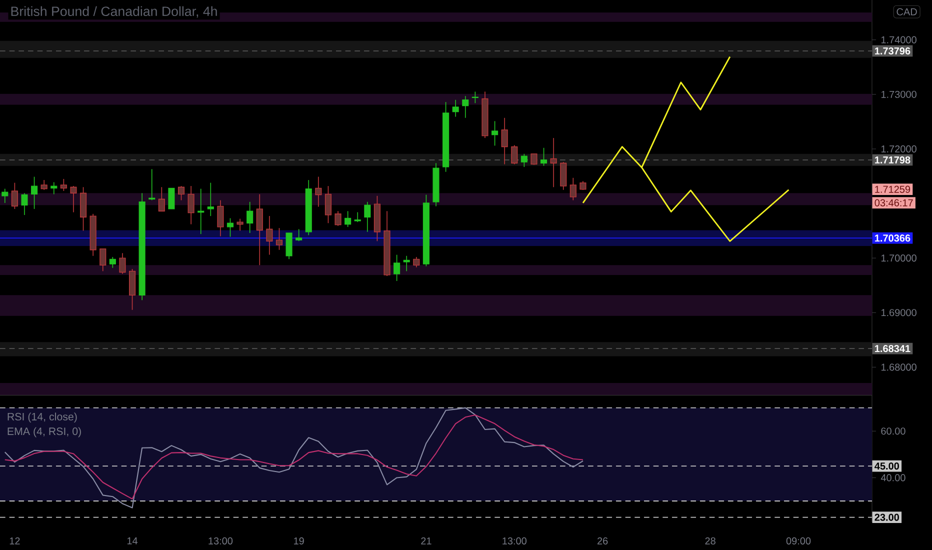 The image size is (932, 550). I want to click on text: 1.71259, so click(892, 189).